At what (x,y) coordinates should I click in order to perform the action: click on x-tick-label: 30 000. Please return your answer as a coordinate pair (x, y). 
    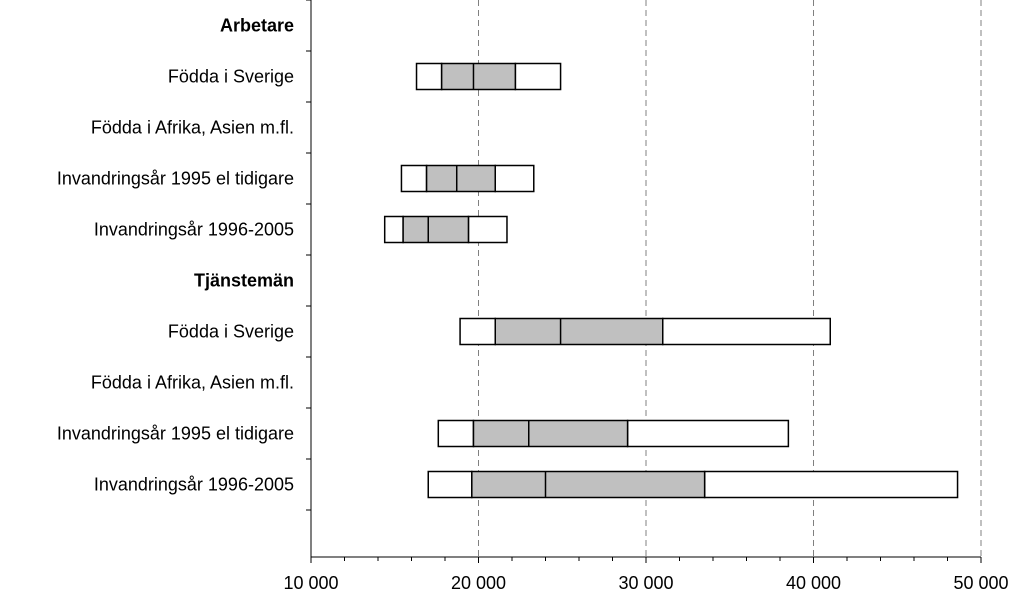
    Looking at the image, I should click on (645, 583).